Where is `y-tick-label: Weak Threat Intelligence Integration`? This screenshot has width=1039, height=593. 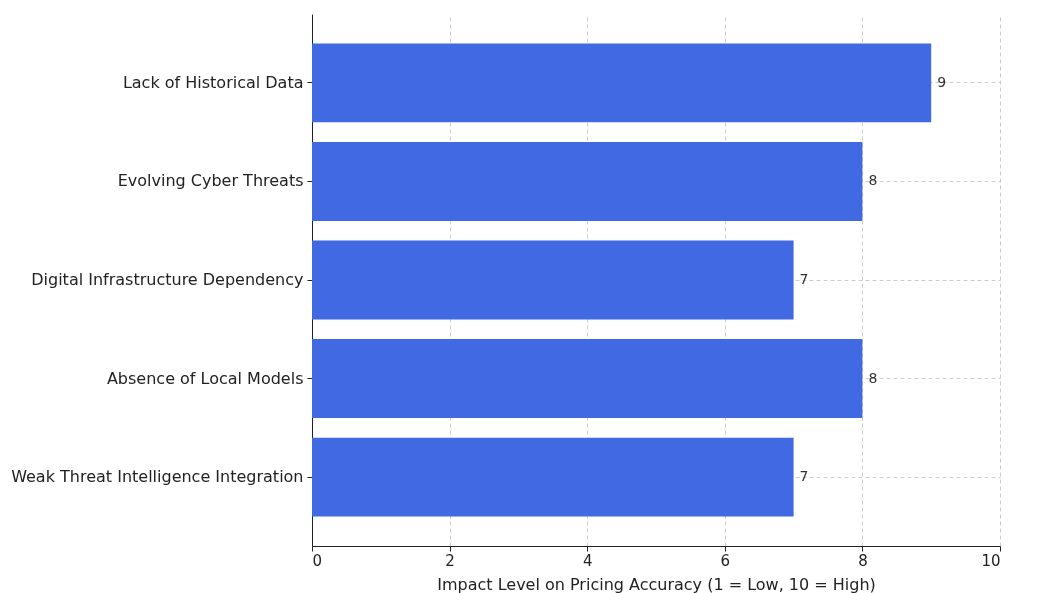 y-tick-label: Weak Threat Intelligence Integration is located at coordinates (157, 477).